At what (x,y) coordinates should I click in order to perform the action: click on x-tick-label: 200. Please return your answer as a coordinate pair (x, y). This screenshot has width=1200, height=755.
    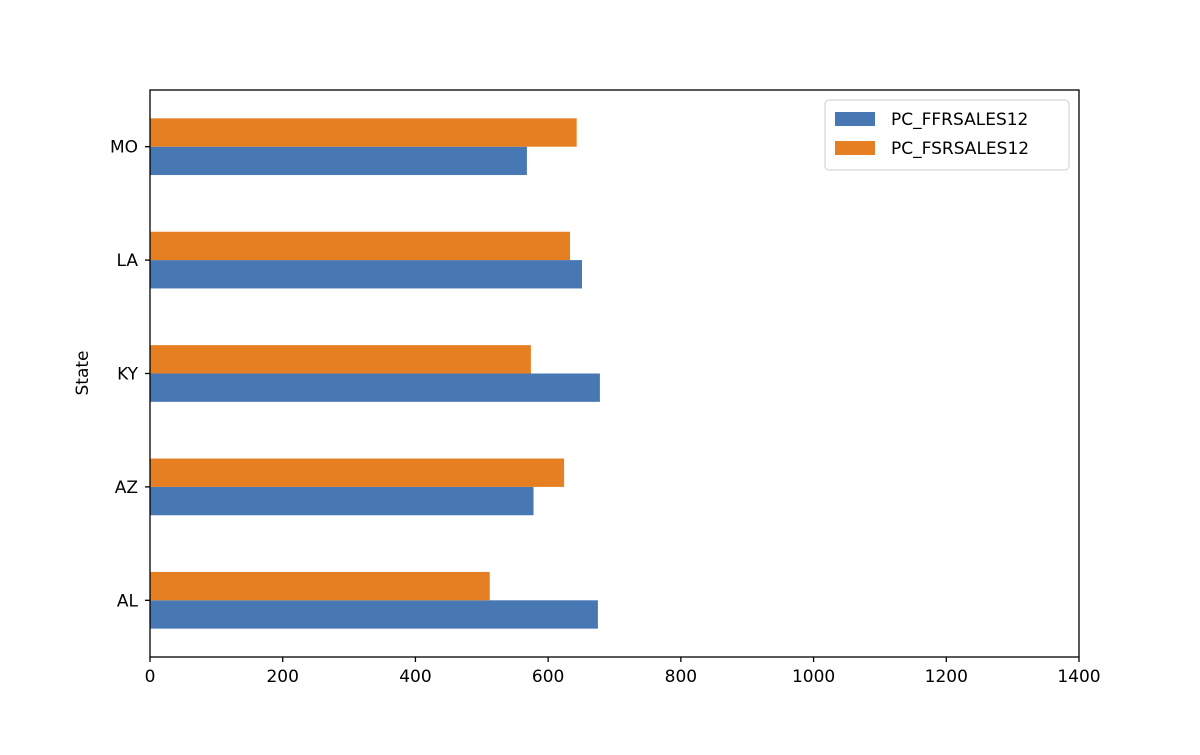
    Looking at the image, I should click on (282, 677).